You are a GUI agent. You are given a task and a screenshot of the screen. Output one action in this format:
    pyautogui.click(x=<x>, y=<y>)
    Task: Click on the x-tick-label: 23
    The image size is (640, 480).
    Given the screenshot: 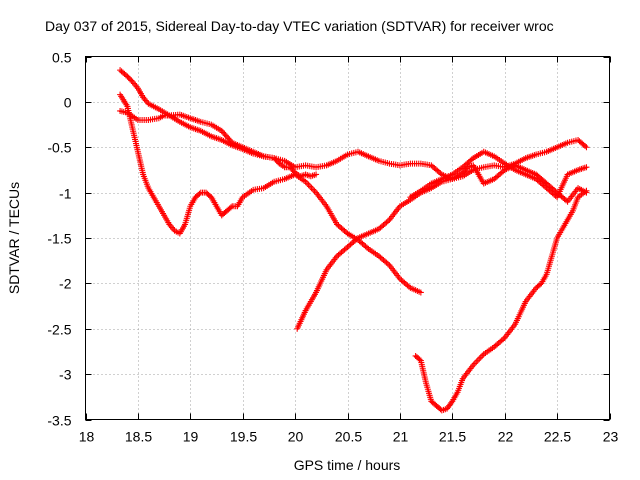 What is the action you would take?
    pyautogui.click(x=611, y=437)
    